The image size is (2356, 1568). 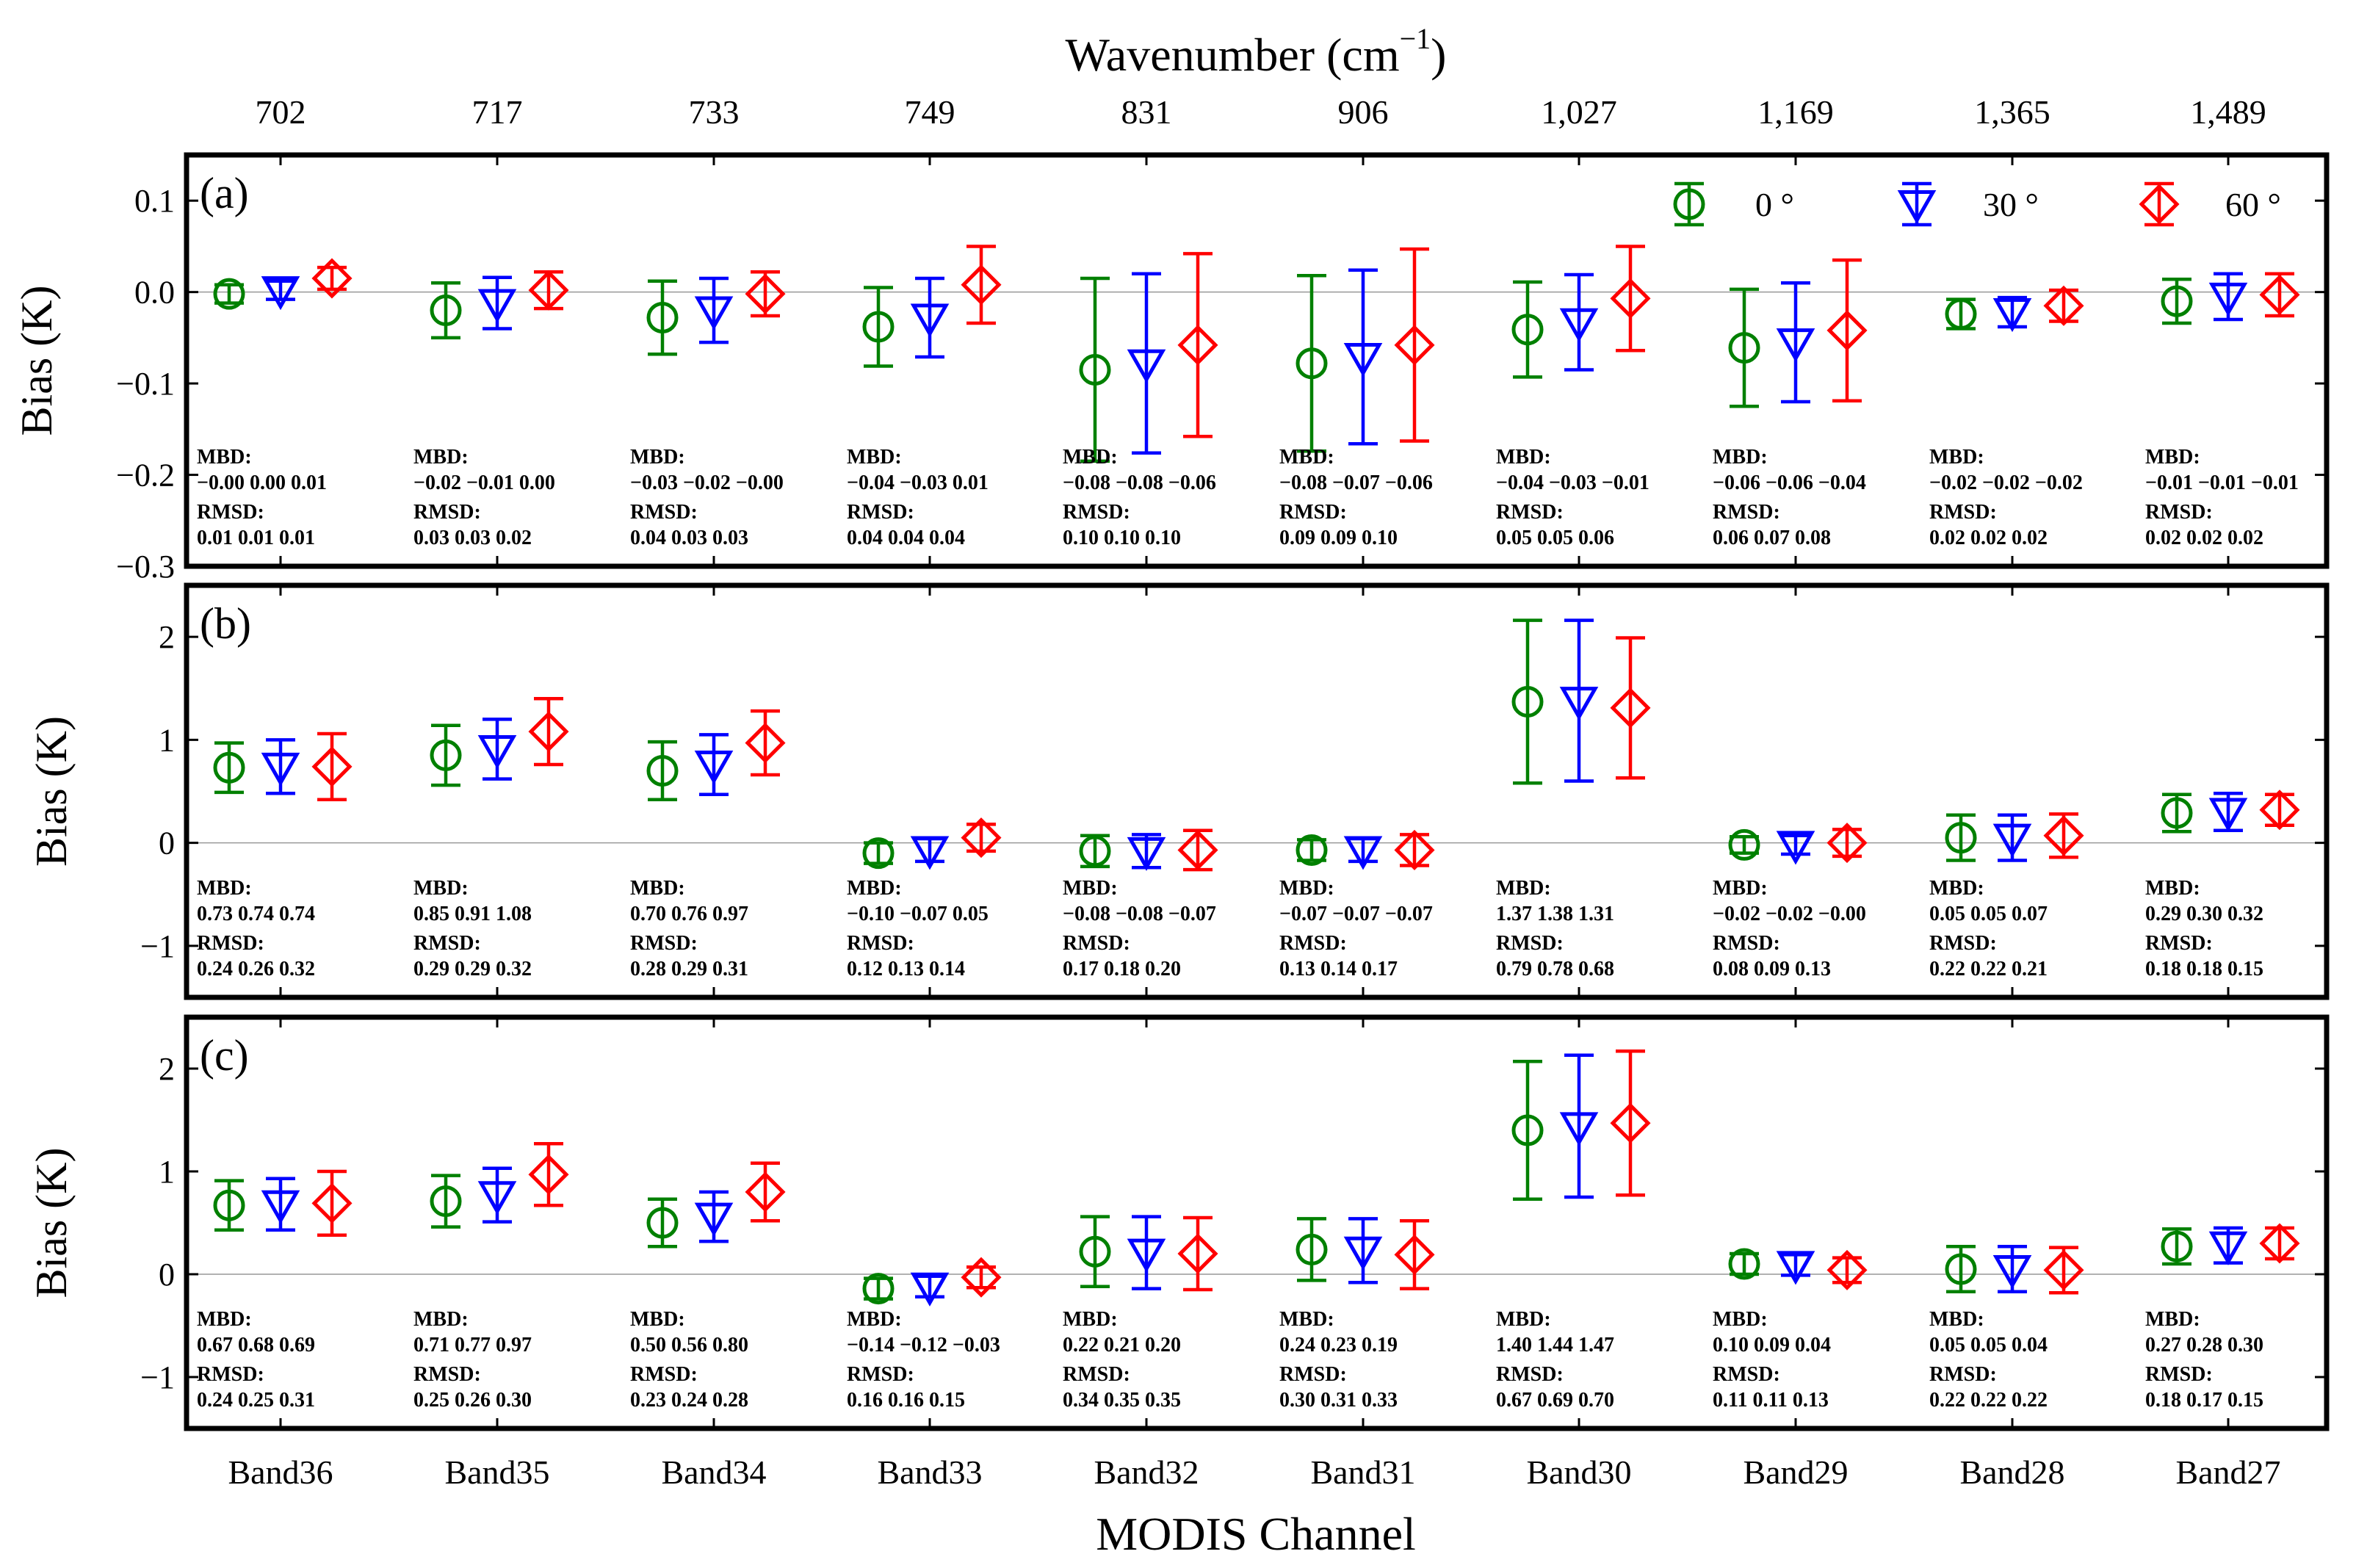 I want to click on category-label: Band35, so click(x=497, y=1472).